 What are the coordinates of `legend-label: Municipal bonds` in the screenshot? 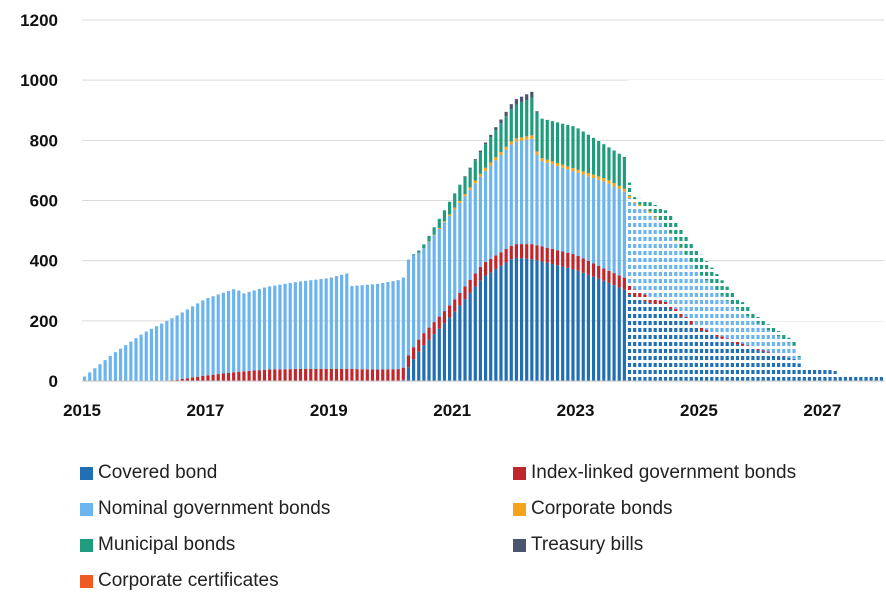 It's located at (167, 544).